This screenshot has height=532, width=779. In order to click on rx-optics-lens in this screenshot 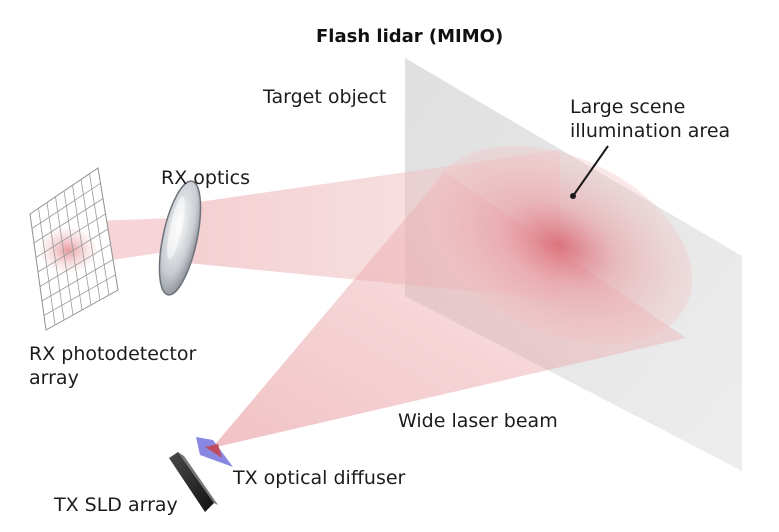, I will do `click(180, 238)`.